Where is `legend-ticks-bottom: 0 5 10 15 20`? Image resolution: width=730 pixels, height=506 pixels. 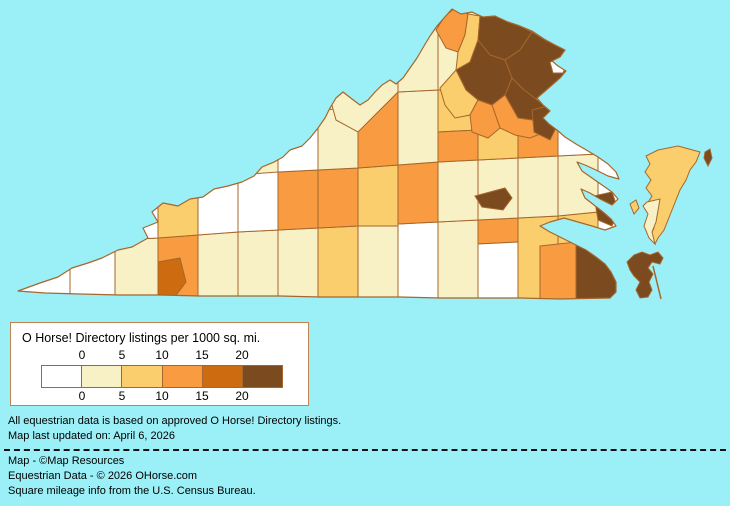
legend-ticks-bottom: 0 5 10 15 20 is located at coordinates (159, 396).